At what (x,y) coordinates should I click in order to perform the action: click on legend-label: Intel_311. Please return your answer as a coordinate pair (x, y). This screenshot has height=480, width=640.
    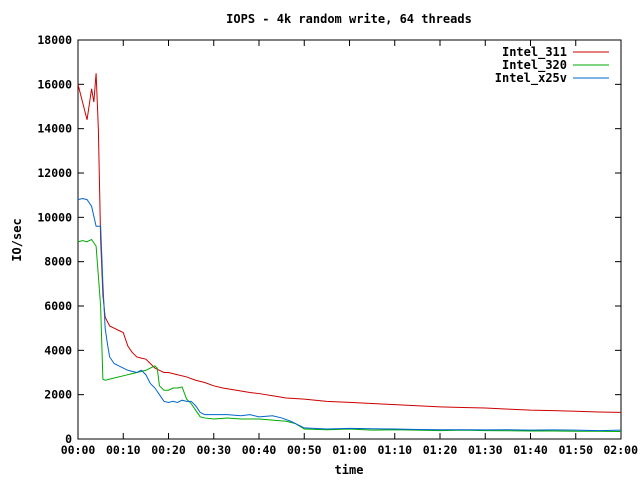
    Looking at the image, I should click on (534, 52).